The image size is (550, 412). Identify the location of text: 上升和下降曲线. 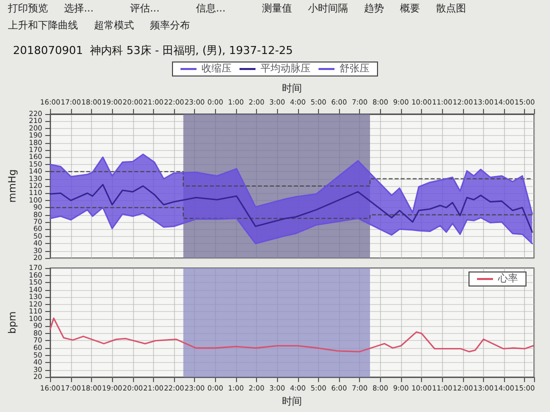
(43, 26).